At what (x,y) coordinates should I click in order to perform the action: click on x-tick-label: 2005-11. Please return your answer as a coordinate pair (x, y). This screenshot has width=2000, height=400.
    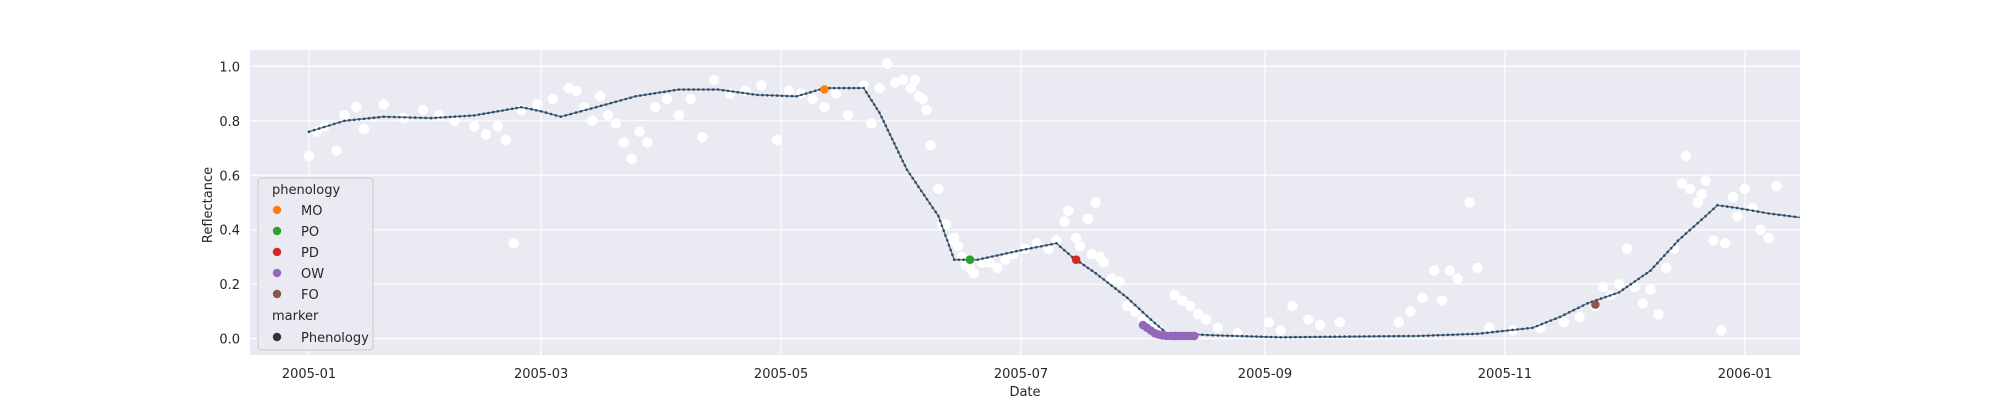
    Looking at the image, I should click on (1505, 374).